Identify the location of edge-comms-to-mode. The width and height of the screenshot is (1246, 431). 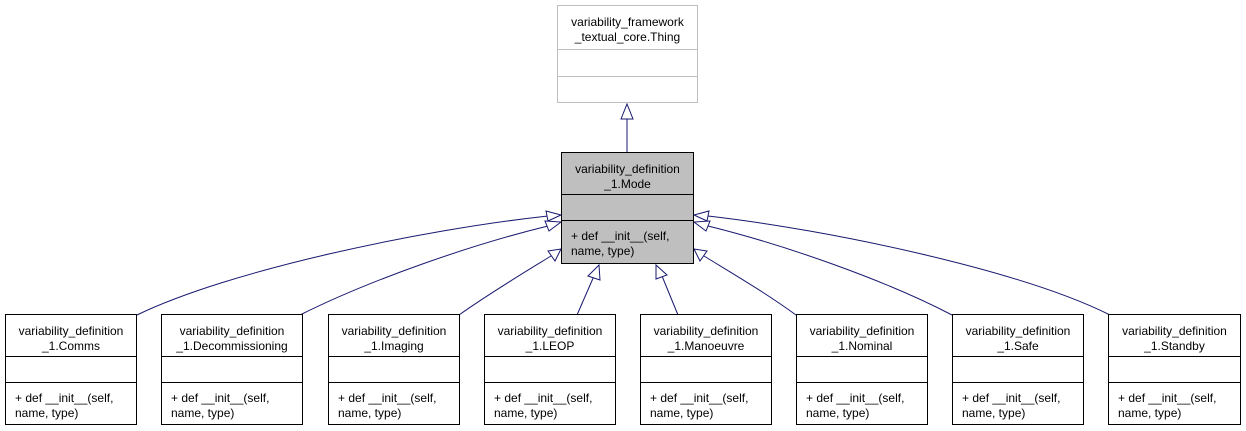
(342, 265).